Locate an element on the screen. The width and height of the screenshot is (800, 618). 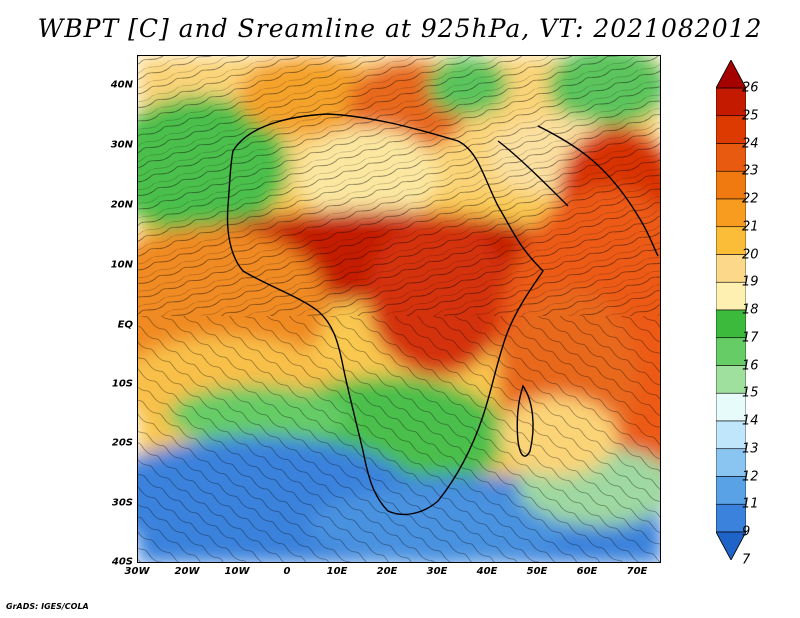
colorbar-label: 12 is located at coordinates (750, 476).